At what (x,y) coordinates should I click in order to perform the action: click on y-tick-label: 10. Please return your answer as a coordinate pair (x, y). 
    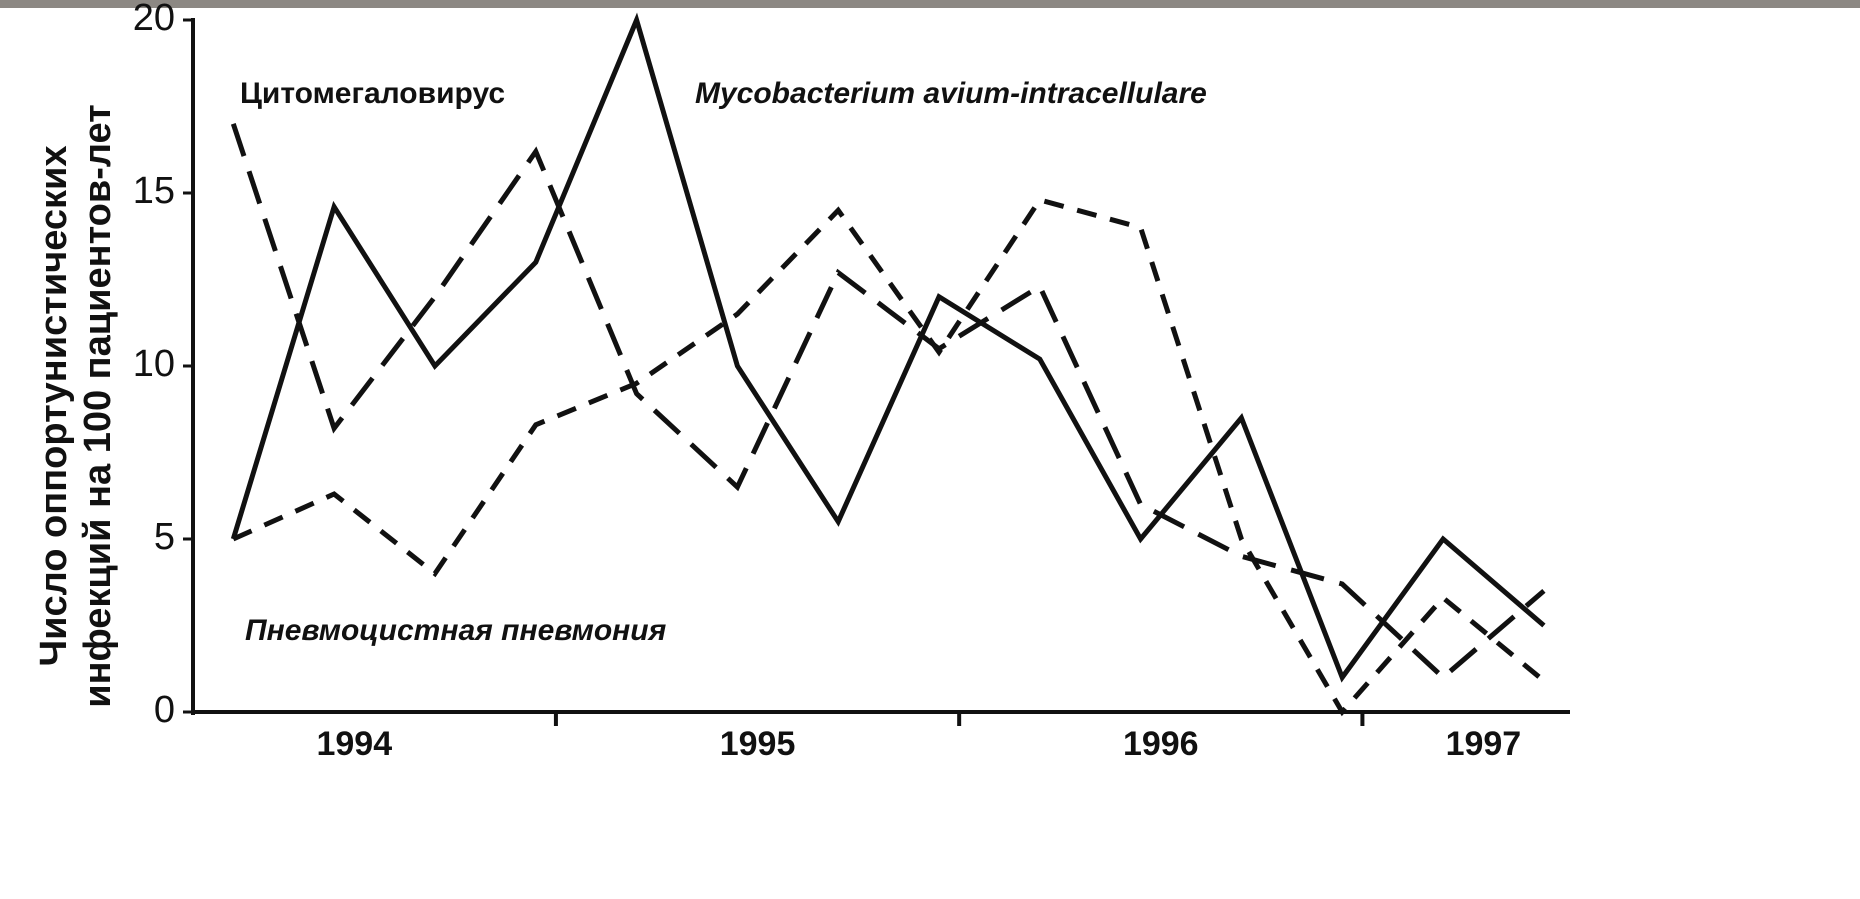
    Looking at the image, I should click on (154, 364).